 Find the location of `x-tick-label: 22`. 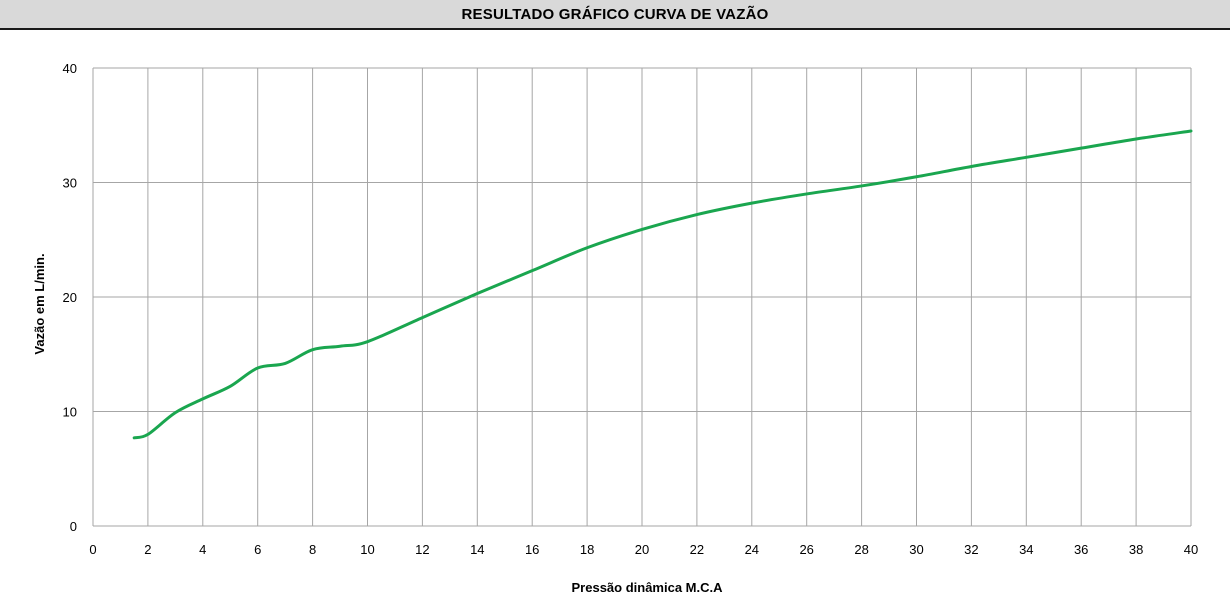

x-tick-label: 22 is located at coordinates (697, 549).